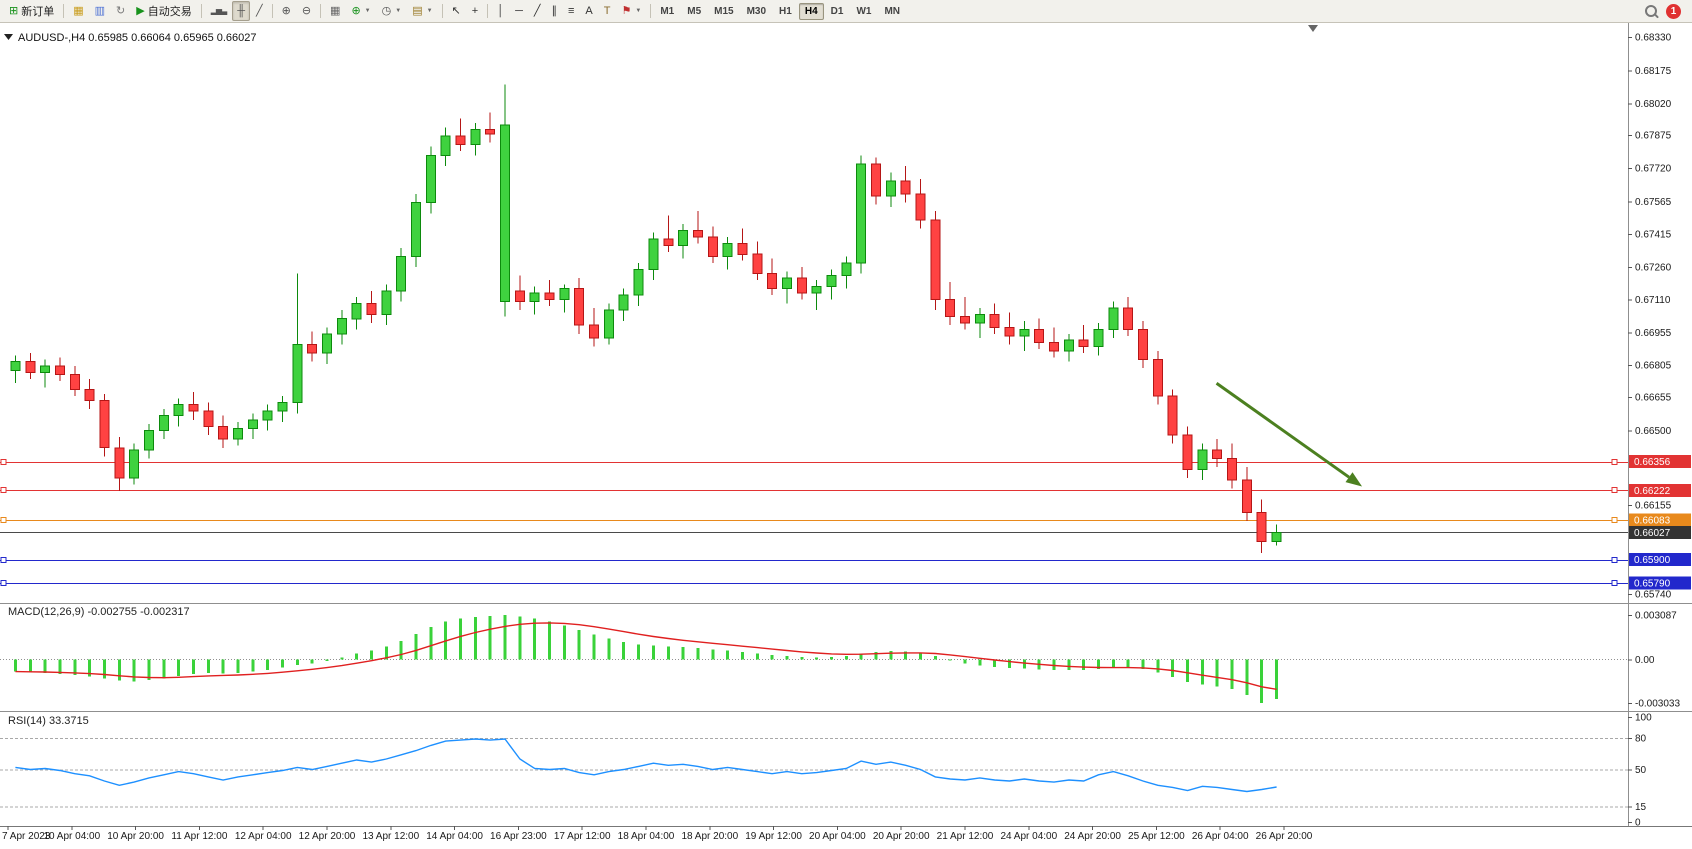 The width and height of the screenshot is (1692, 849). Describe the element at coordinates (1092, 836) in the screenshot. I see `svg-text: 24 Apr 20:00` at that location.